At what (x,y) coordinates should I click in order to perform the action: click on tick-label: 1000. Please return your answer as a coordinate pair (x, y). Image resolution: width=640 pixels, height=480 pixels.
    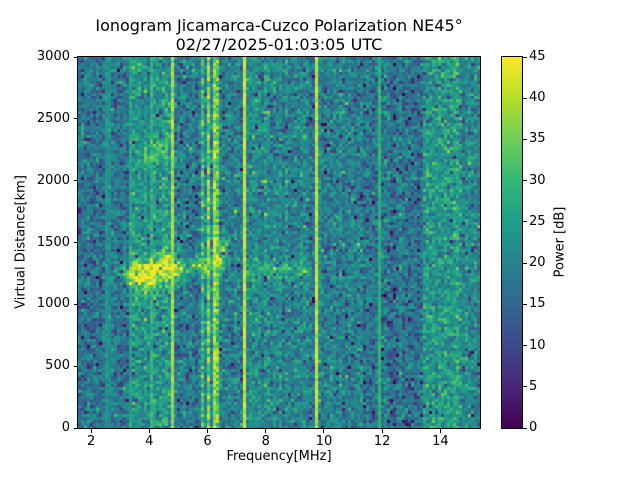
    Looking at the image, I should click on (53, 304).